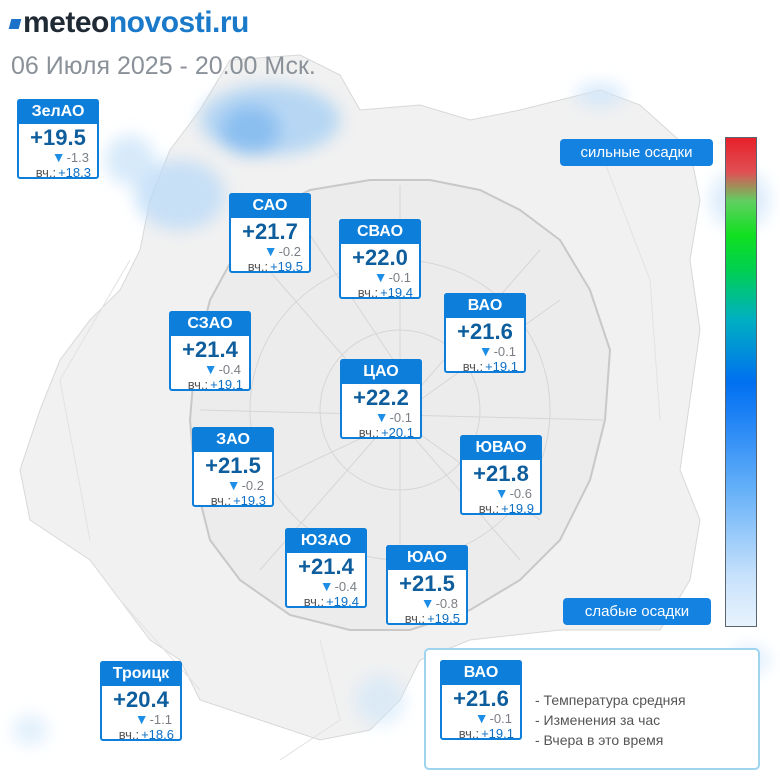 The height and width of the screenshot is (780, 780). I want to click on logo-mark-icon, so click(15, 24).